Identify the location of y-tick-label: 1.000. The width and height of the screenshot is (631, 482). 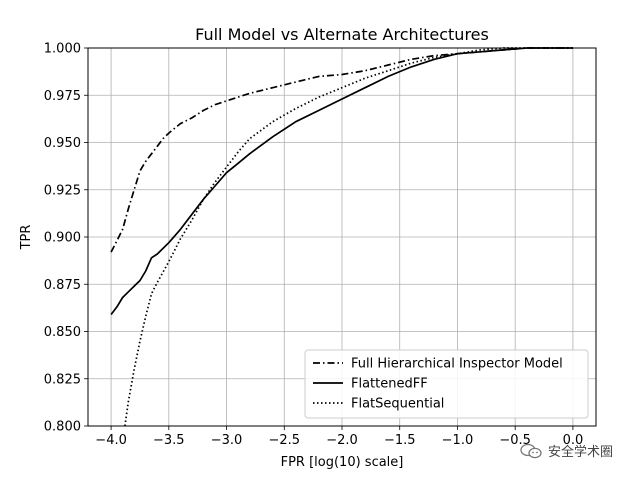
(62, 49).